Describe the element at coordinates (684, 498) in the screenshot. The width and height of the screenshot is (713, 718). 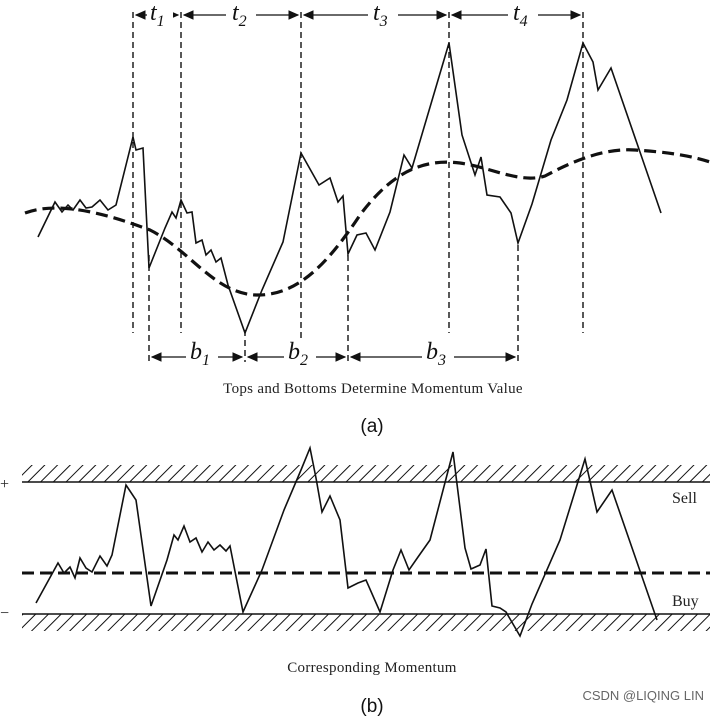
I see `sell-label: Sell` at that location.